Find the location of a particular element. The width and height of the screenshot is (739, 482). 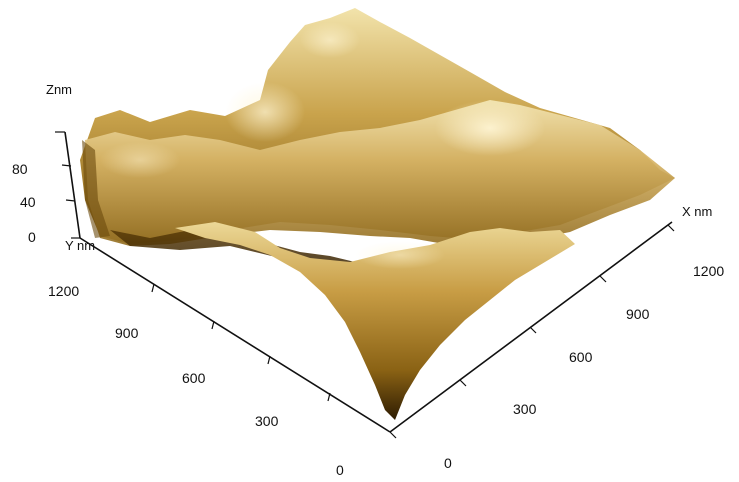

y-axis-title: Y nm is located at coordinates (80, 245).